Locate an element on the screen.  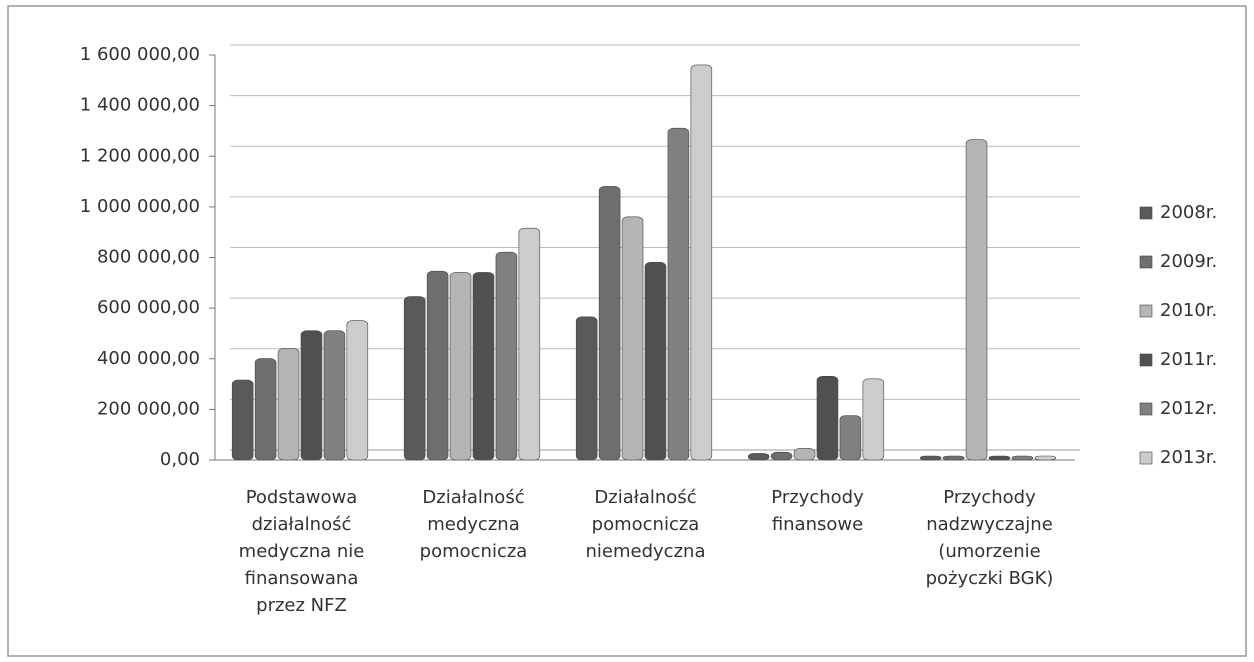
x-tick-label: Działalność pomocnicza niemedyczna is located at coordinates (645, 524).